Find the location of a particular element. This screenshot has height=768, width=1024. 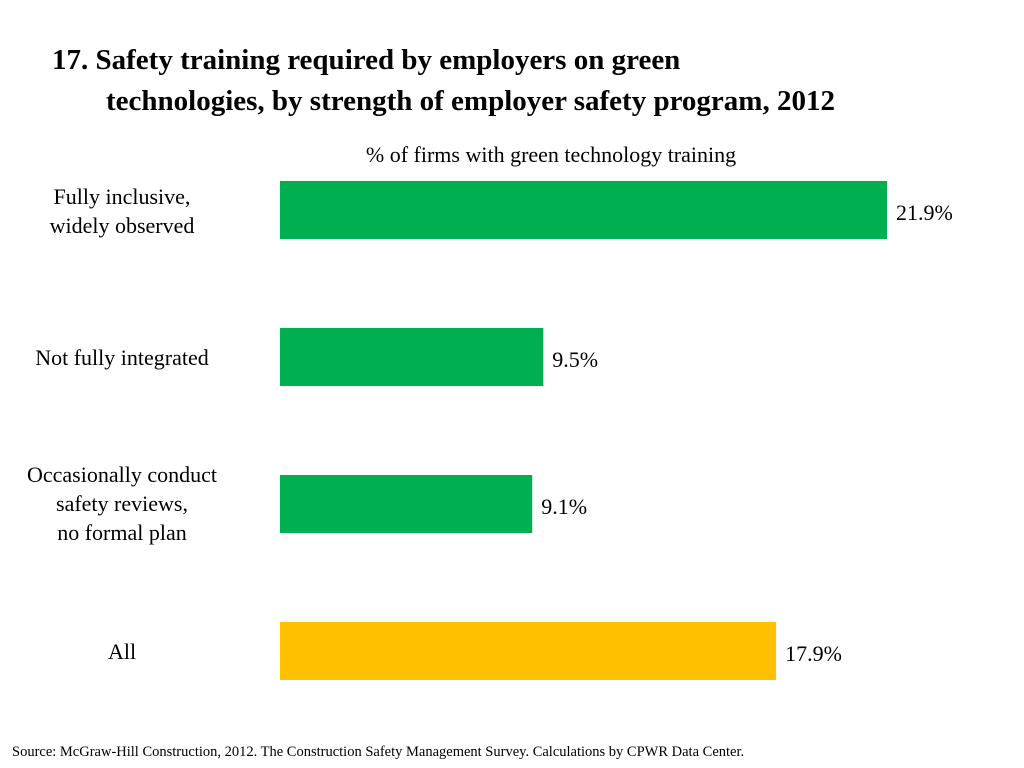

bar-not-fully-integrated is located at coordinates (412, 357).